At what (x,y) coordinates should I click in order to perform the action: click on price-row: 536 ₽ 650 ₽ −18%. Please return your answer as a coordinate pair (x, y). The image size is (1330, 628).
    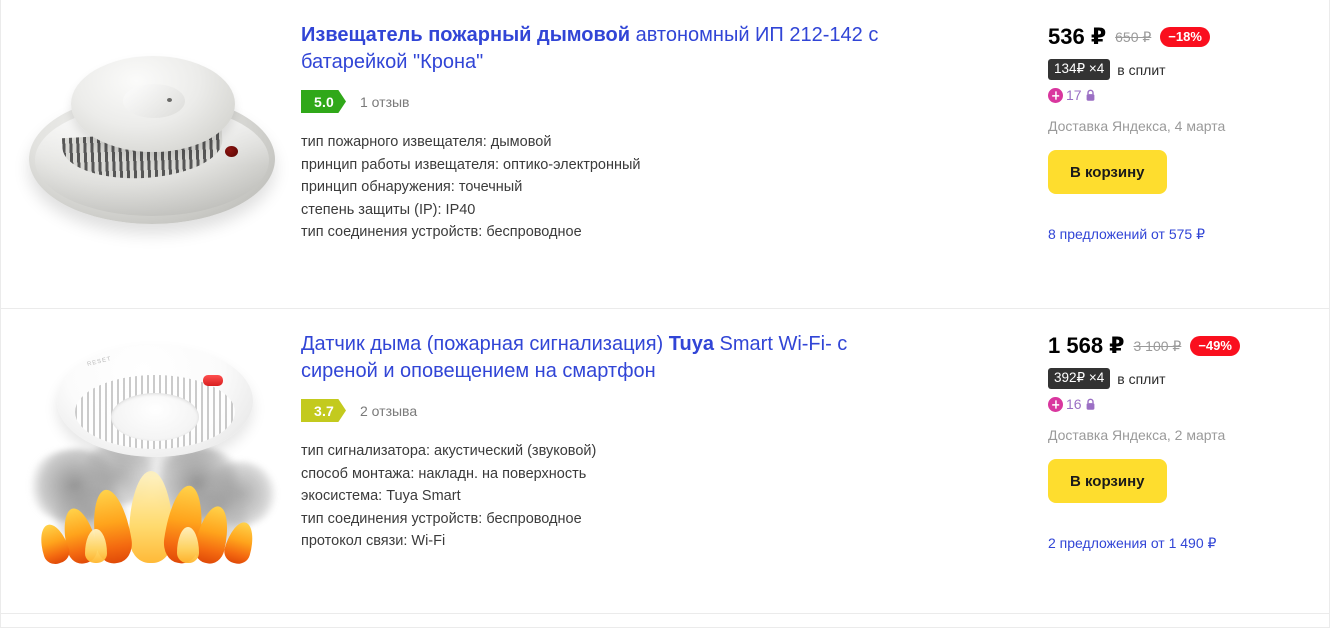
    Looking at the image, I should click on (1180, 37).